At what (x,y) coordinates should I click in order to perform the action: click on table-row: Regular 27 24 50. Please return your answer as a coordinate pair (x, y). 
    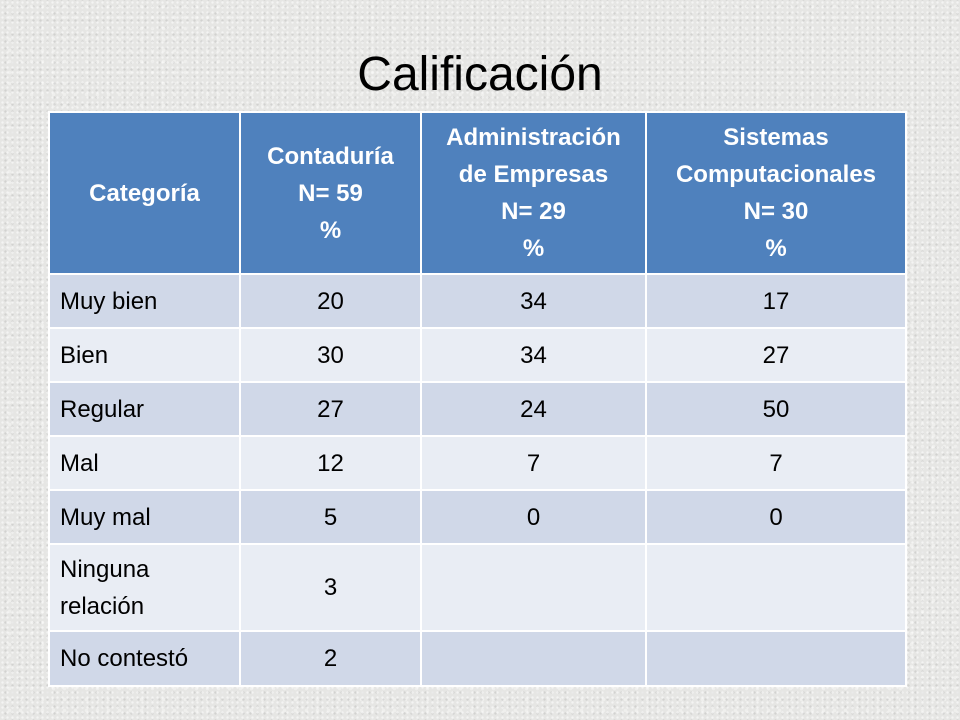
    Looking at the image, I should click on (477, 409).